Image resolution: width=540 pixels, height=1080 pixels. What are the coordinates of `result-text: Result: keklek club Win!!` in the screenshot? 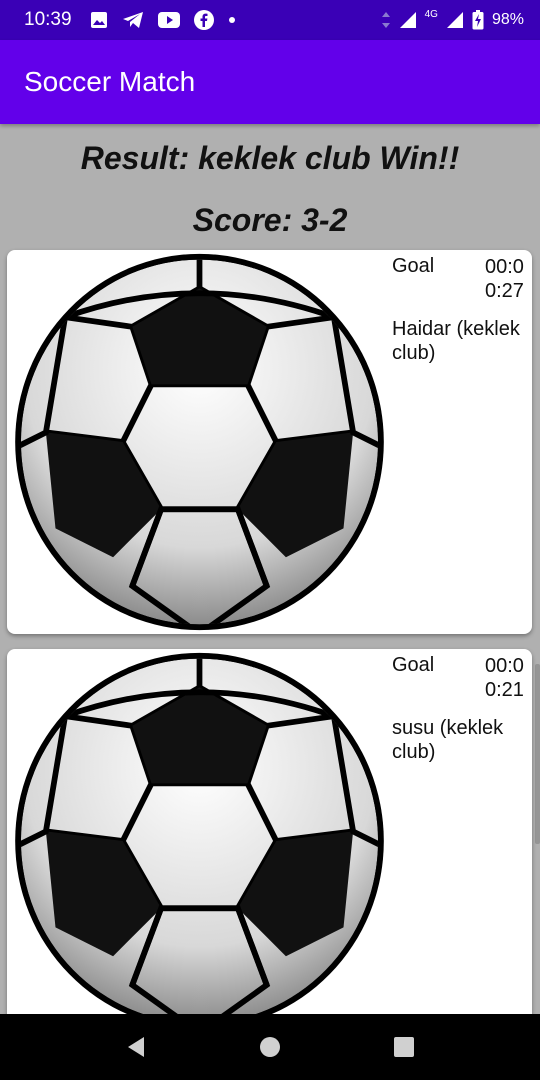 It's located at (270, 158).